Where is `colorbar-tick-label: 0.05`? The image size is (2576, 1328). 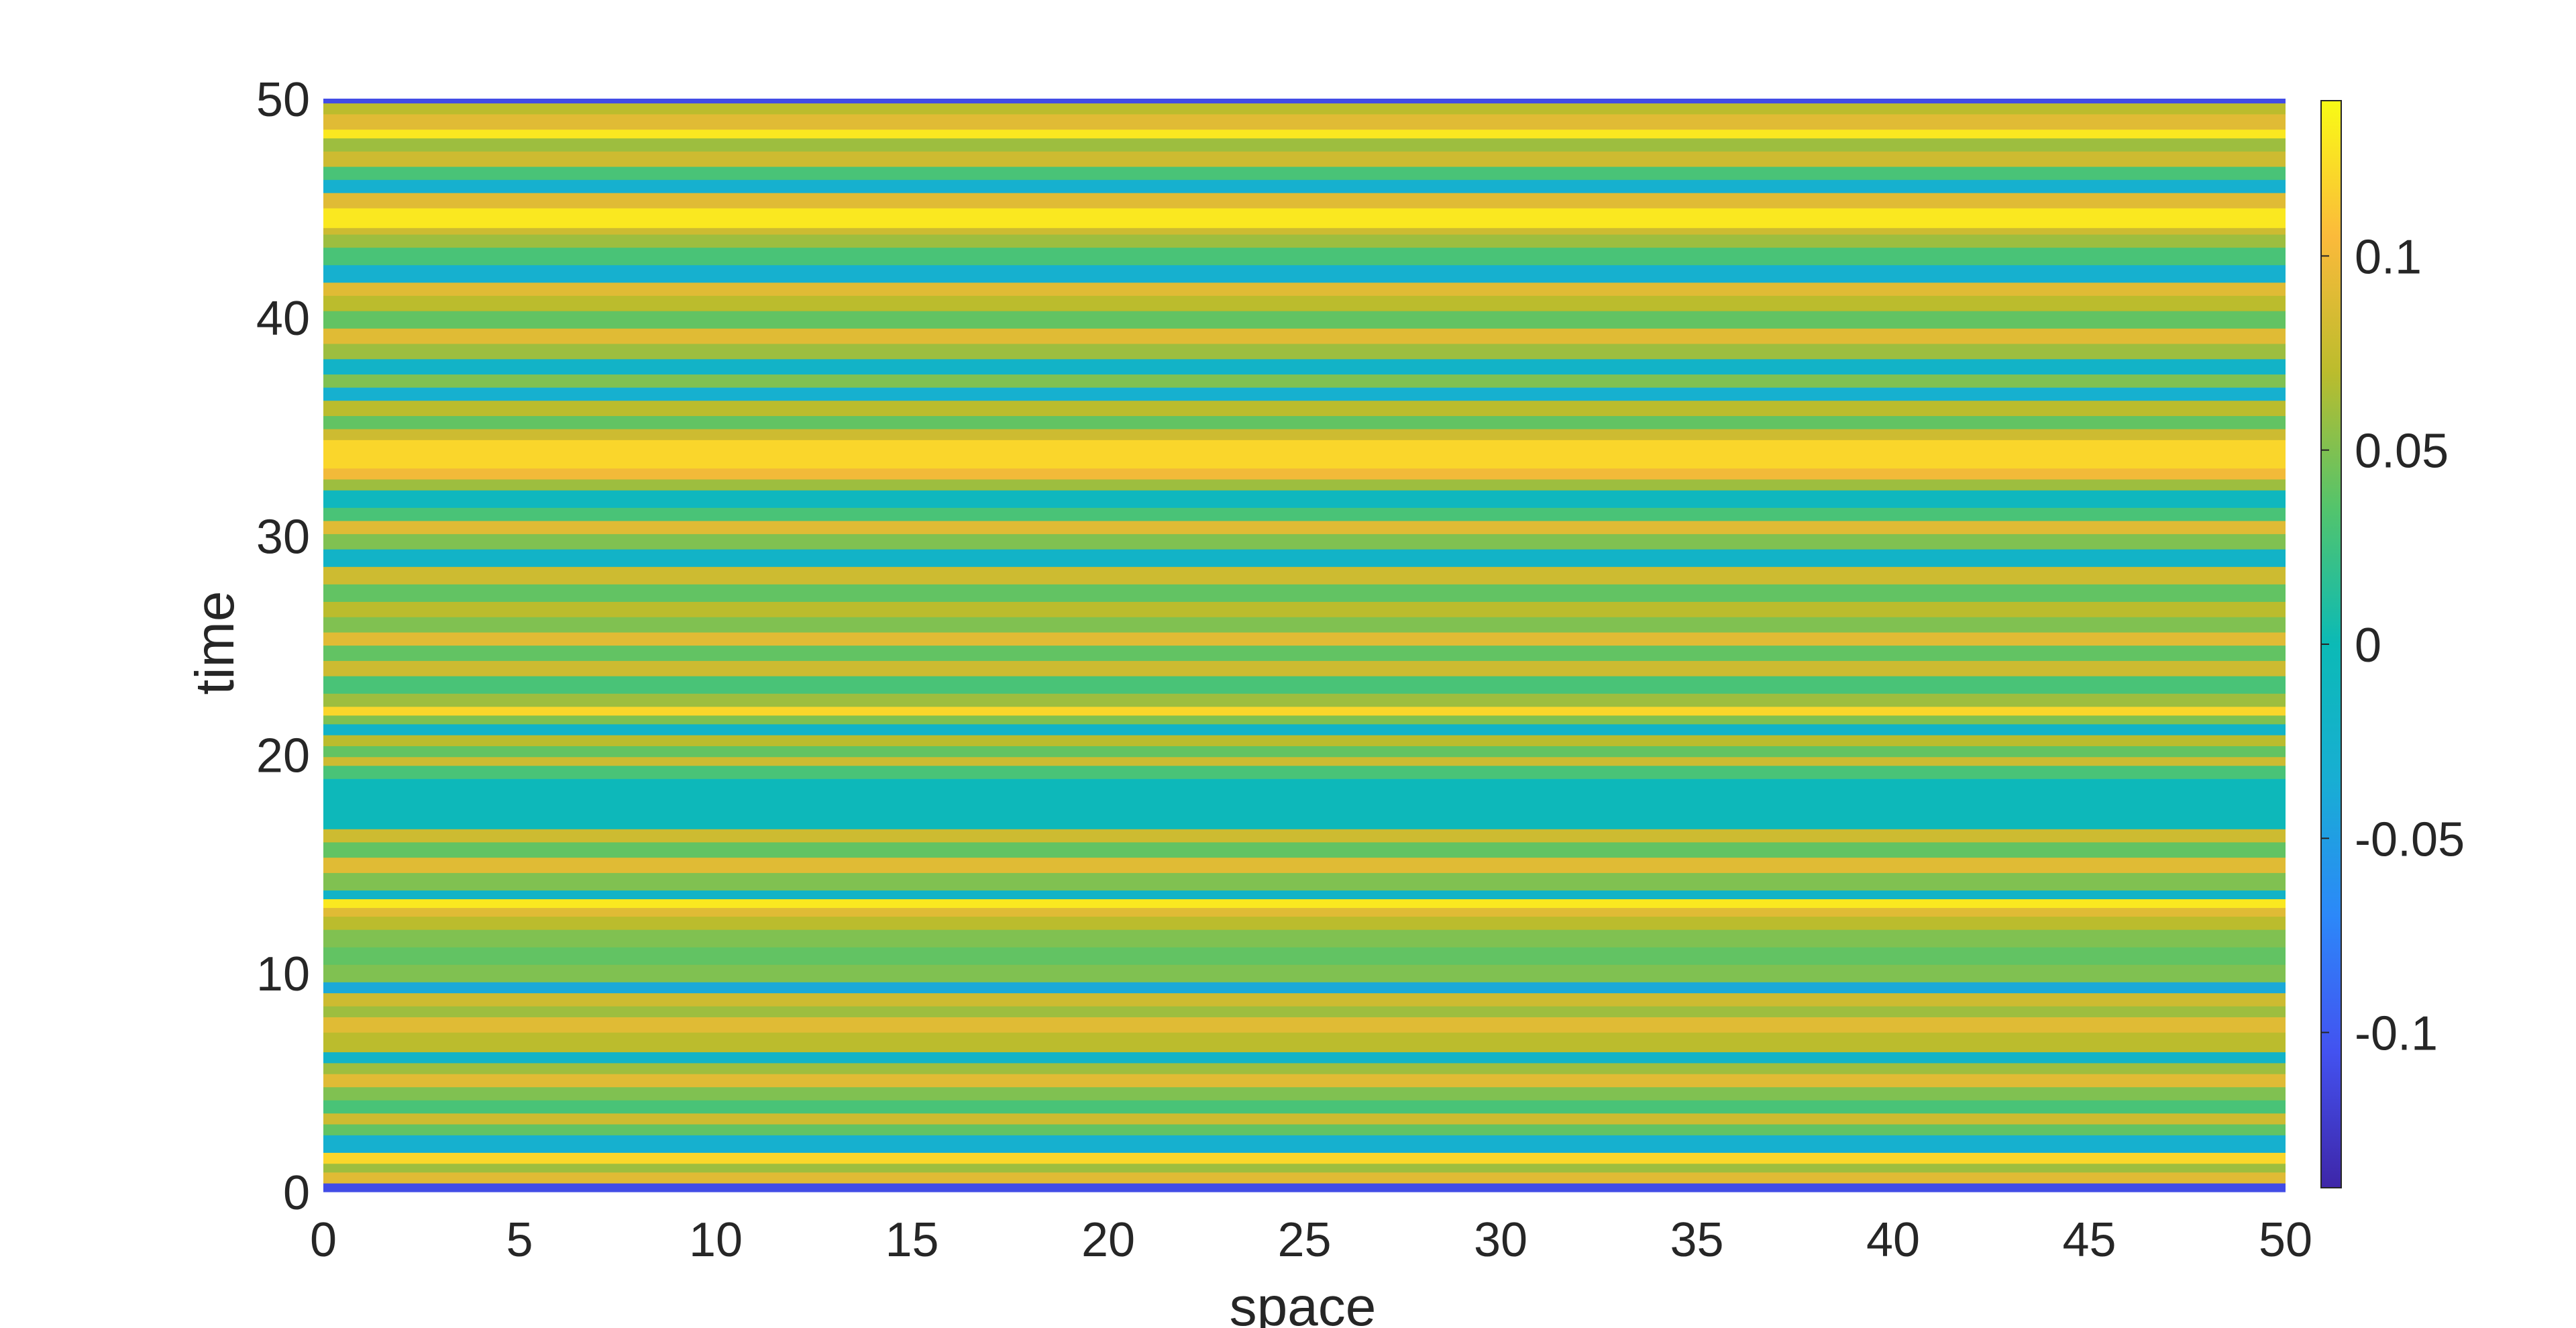
colorbar-tick-label: 0.05 is located at coordinates (2402, 451).